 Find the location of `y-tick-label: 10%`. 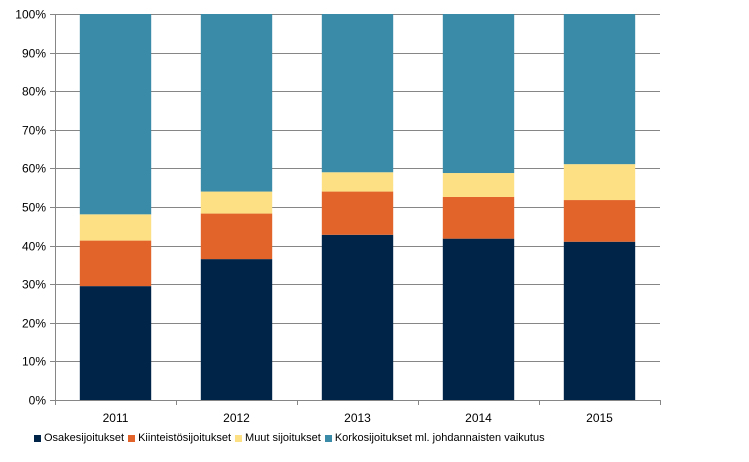

y-tick-label: 10% is located at coordinates (34, 362).